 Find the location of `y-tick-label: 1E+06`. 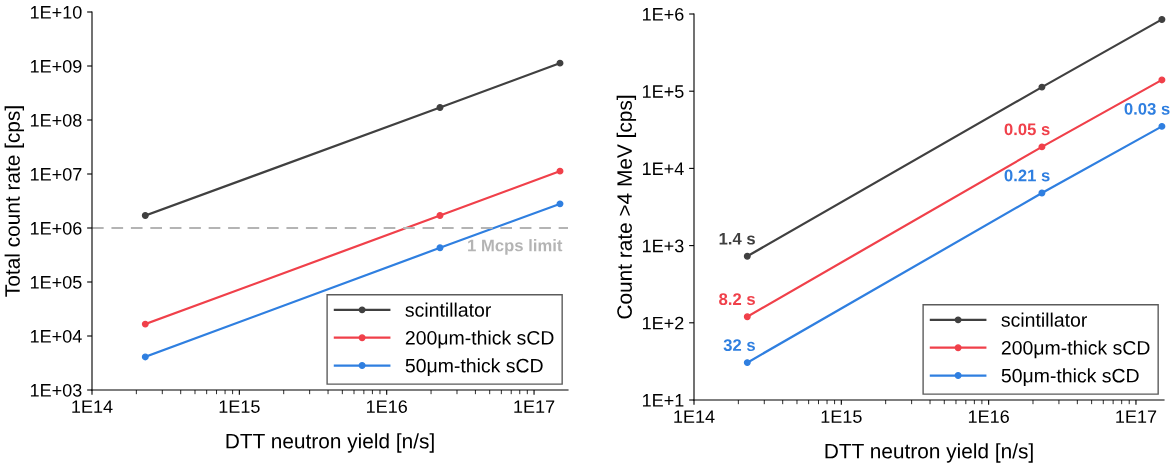

y-tick-label: 1E+06 is located at coordinates (56, 228).